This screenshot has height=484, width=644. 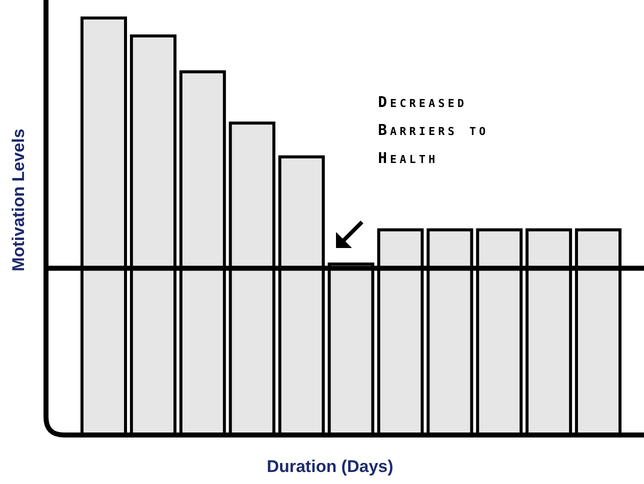 I want to click on y-axis-title: Motivation Levels, so click(x=18, y=200).